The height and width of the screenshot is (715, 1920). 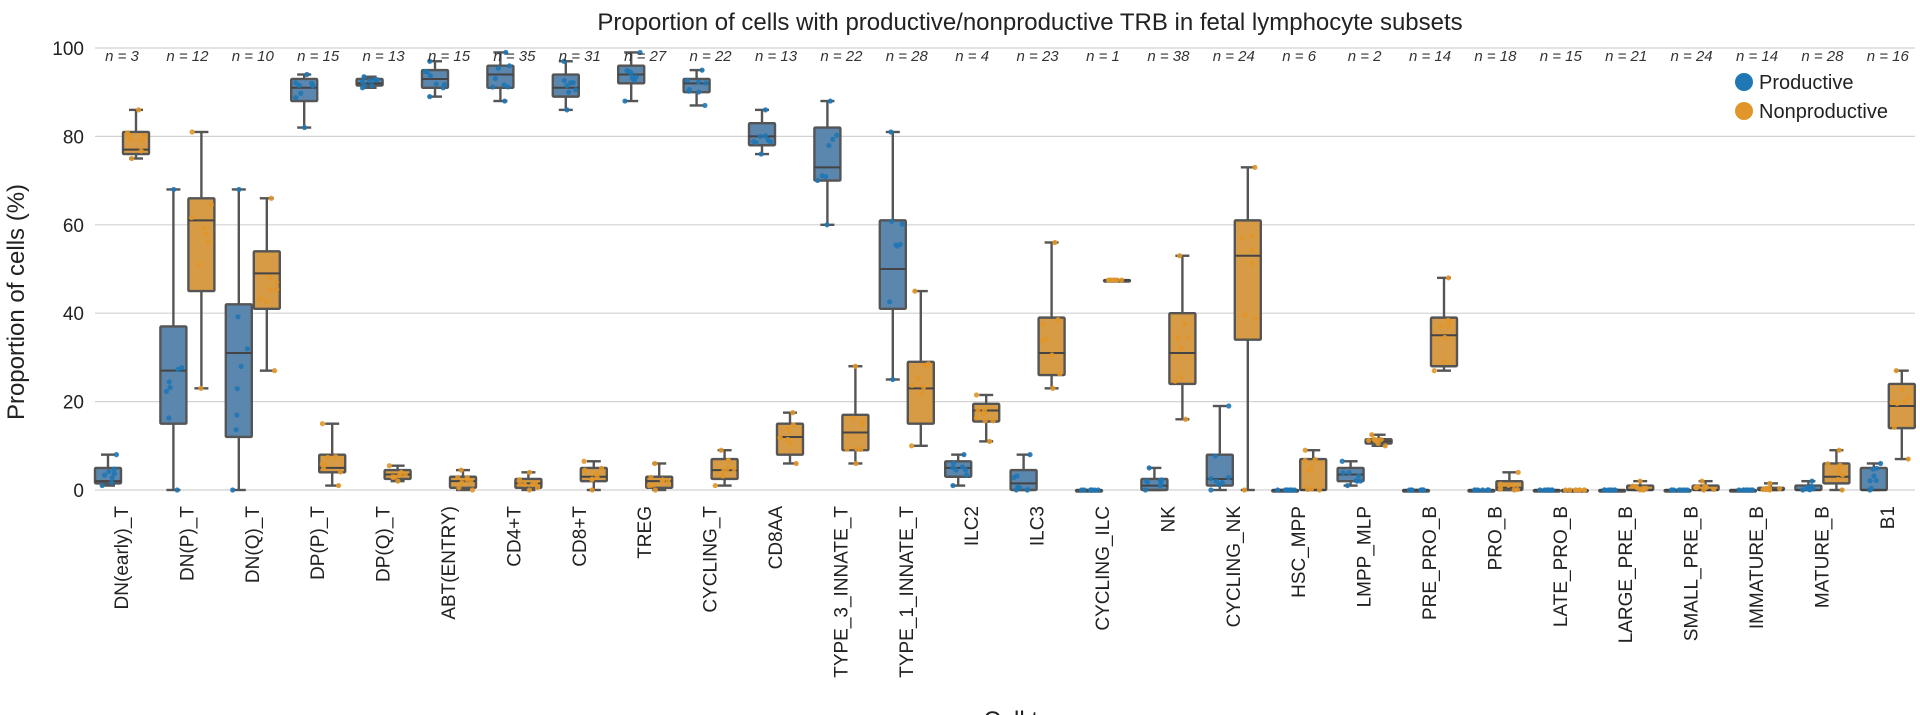 What do you see at coordinates (1365, 556) in the screenshot?
I see `category-label: LMPP_MLP` at bounding box center [1365, 556].